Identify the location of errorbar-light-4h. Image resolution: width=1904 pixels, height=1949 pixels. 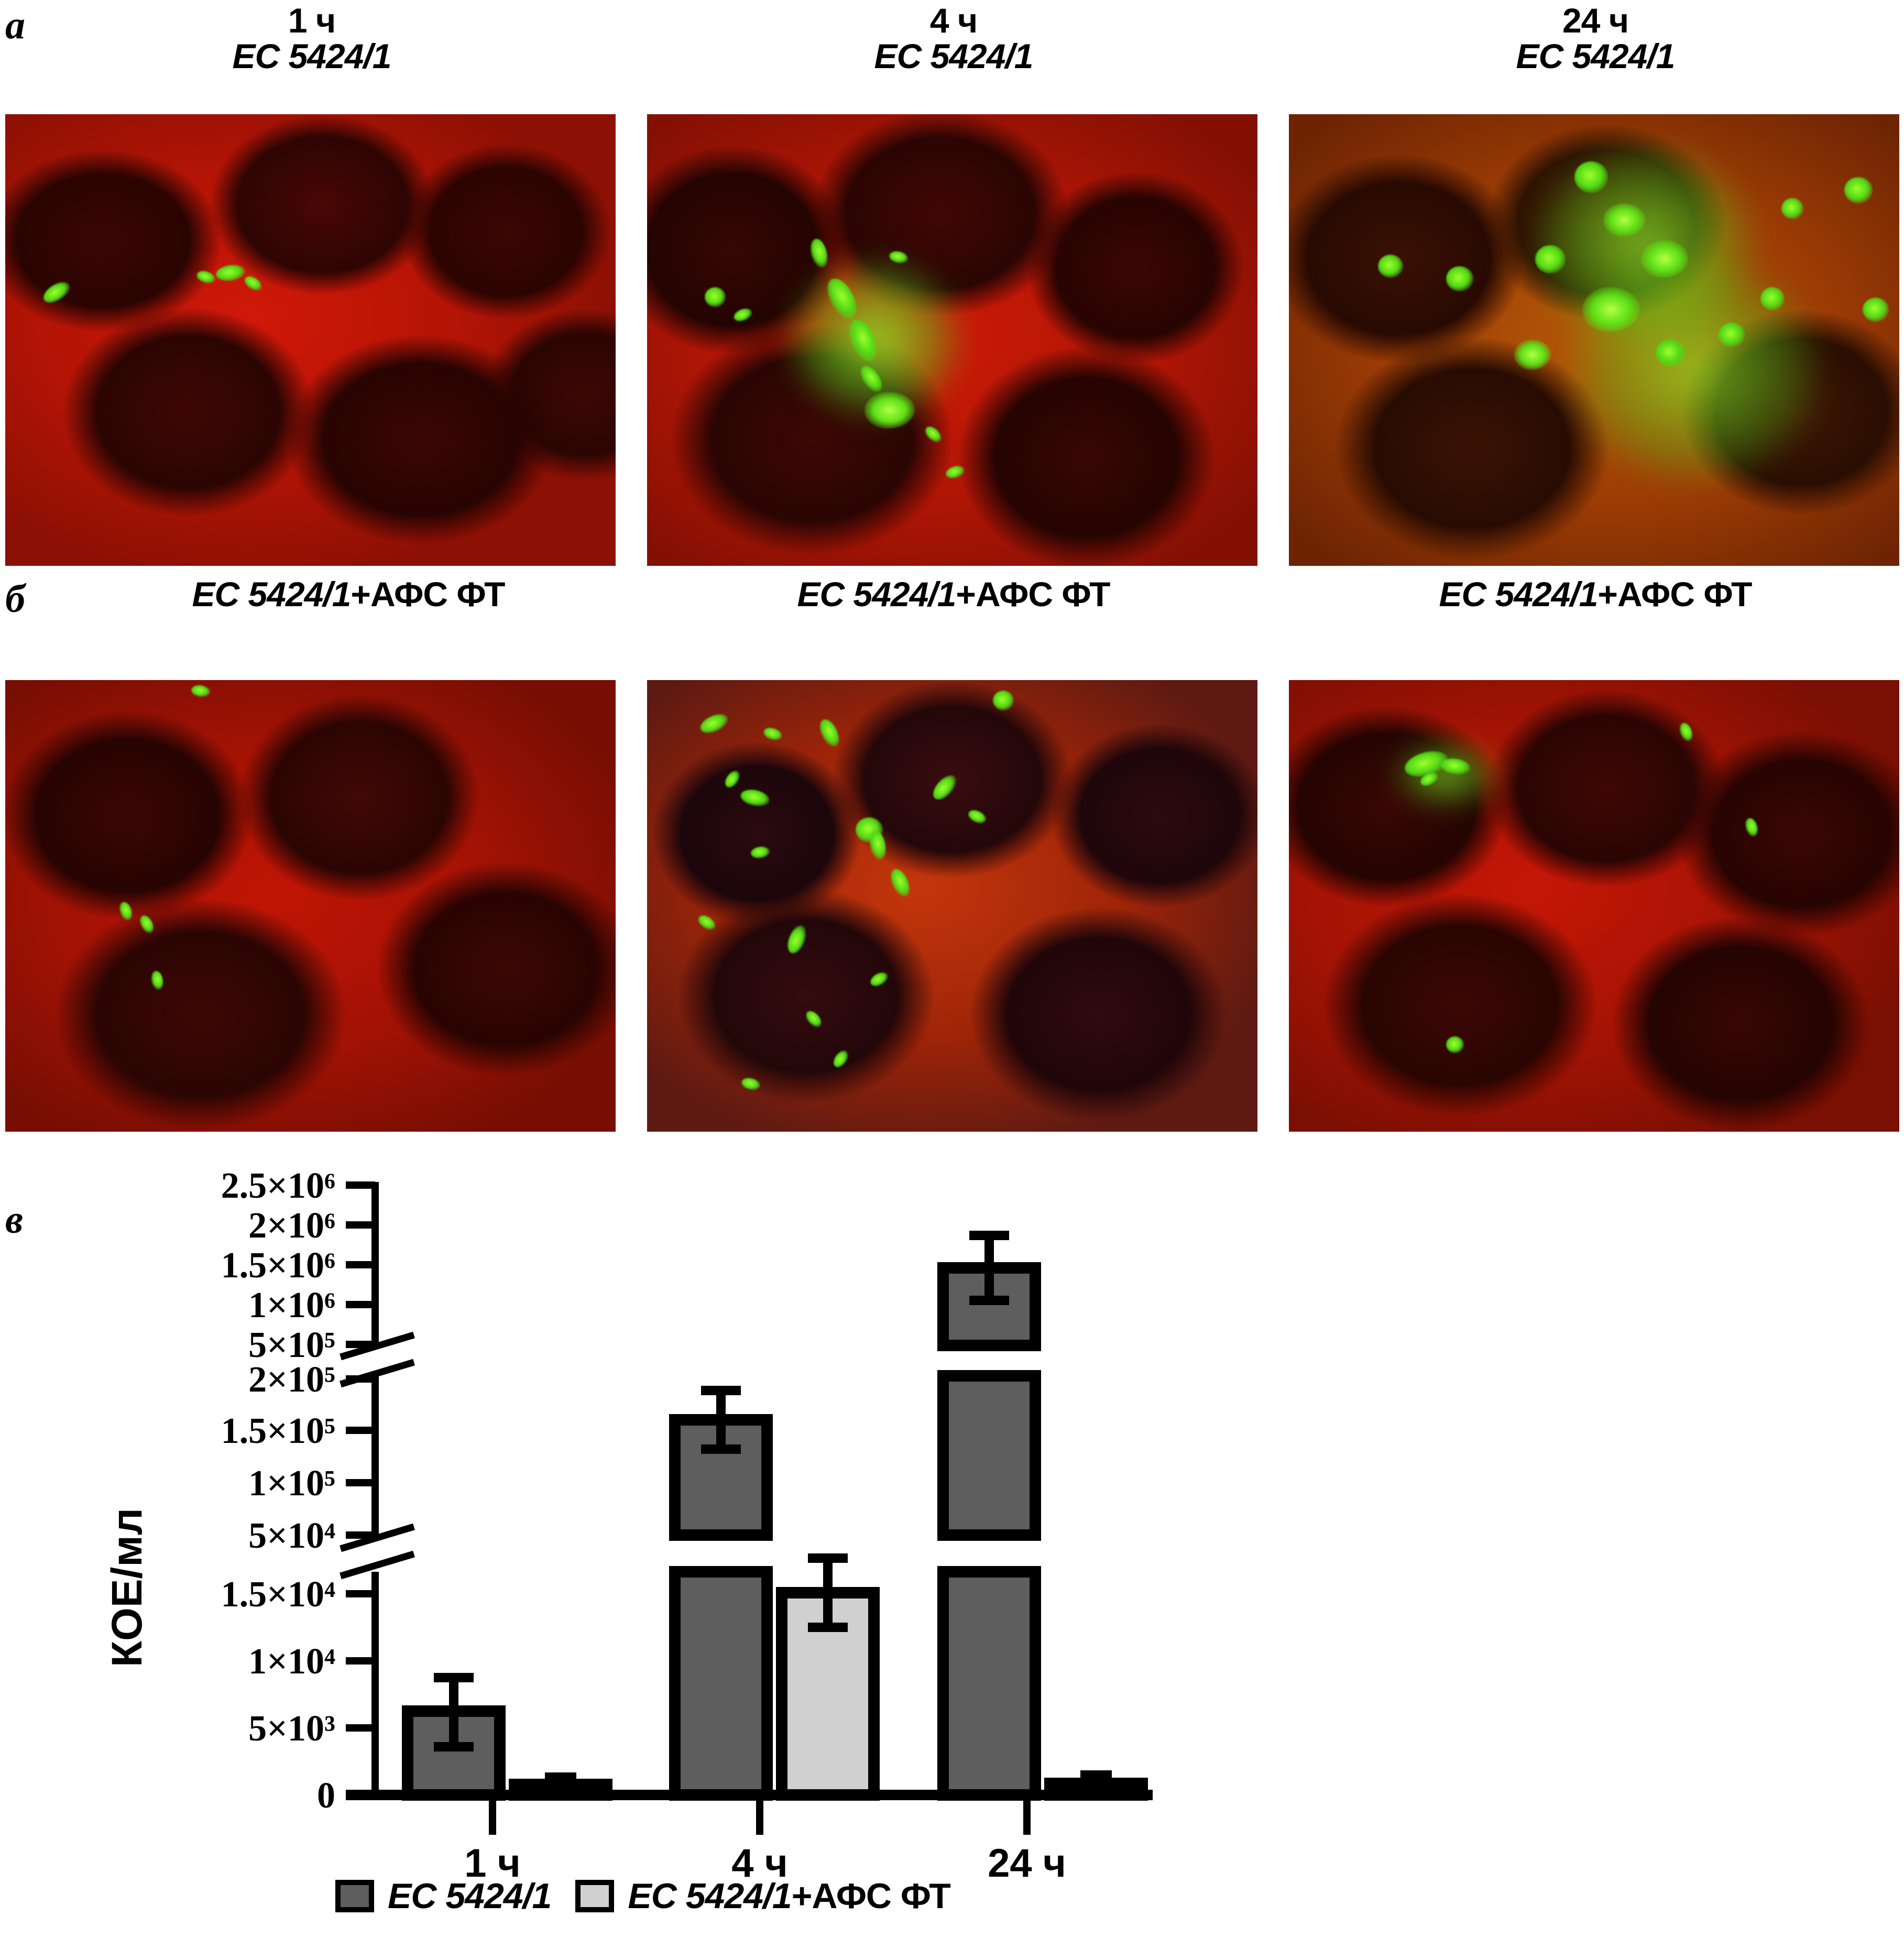
(828, 1592).